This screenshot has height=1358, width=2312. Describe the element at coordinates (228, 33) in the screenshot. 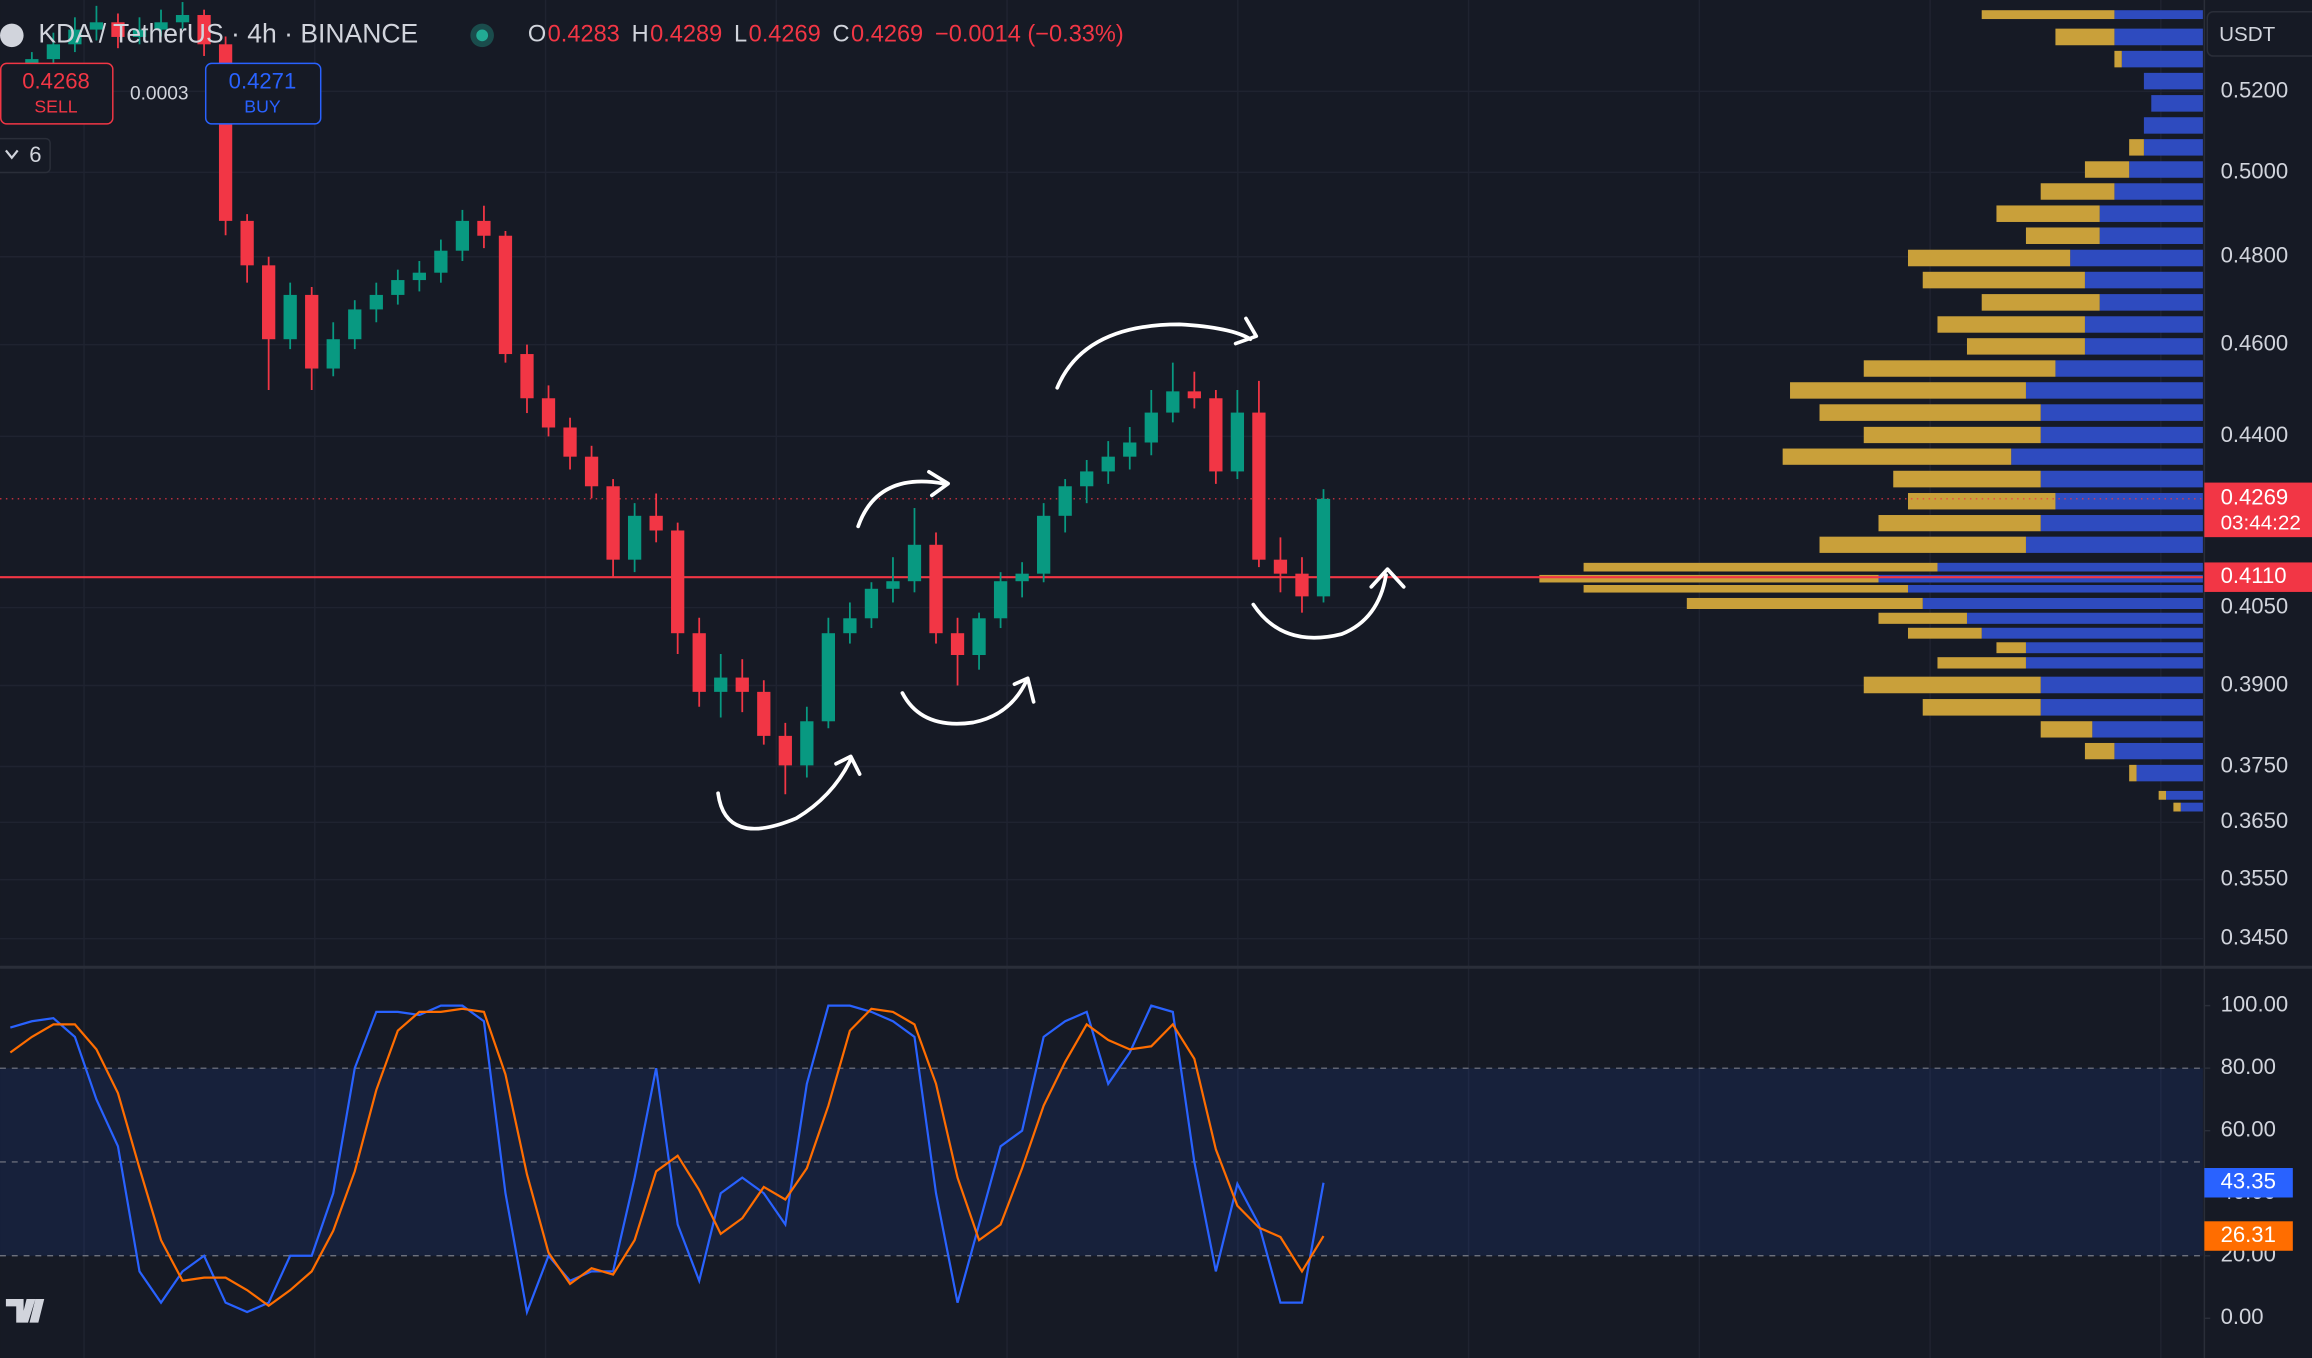

I see `symbol-title: KDA / TetherUS · 4h · BINANCE` at that location.